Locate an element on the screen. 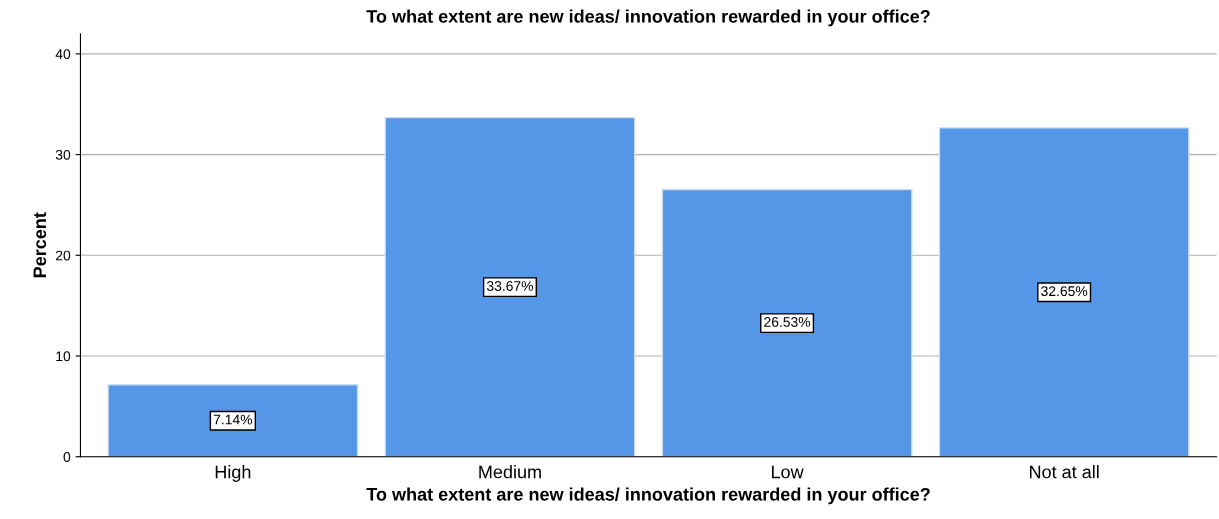 The image size is (1219, 519). data-label: 26.53% is located at coordinates (787, 322).